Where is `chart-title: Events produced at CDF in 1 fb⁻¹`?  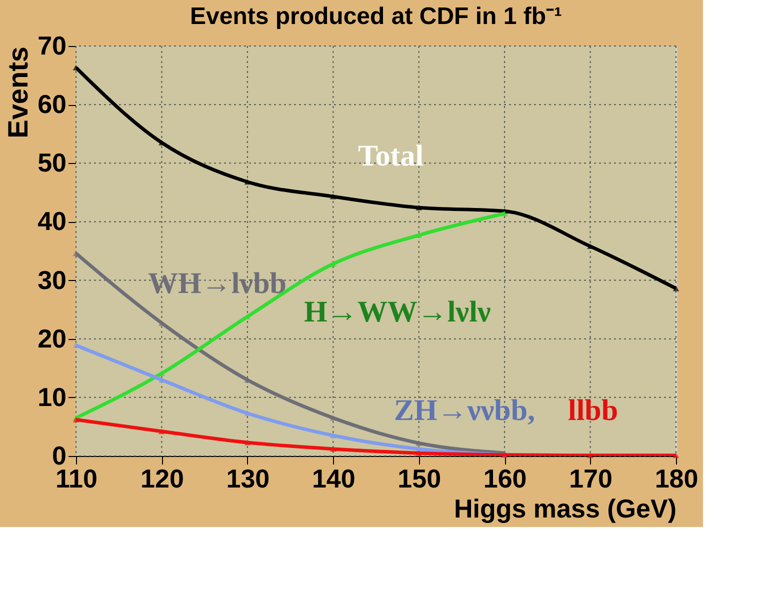
chart-title: Events produced at CDF in 1 fb⁻¹ is located at coordinates (376, 16).